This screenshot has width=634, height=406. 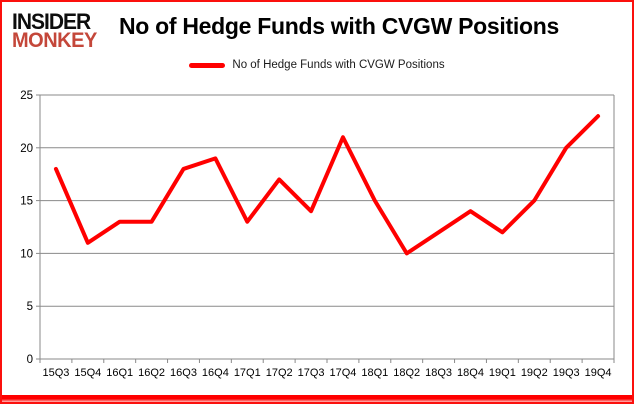 I want to click on x-tick-label: 16Q2, so click(x=151, y=373).